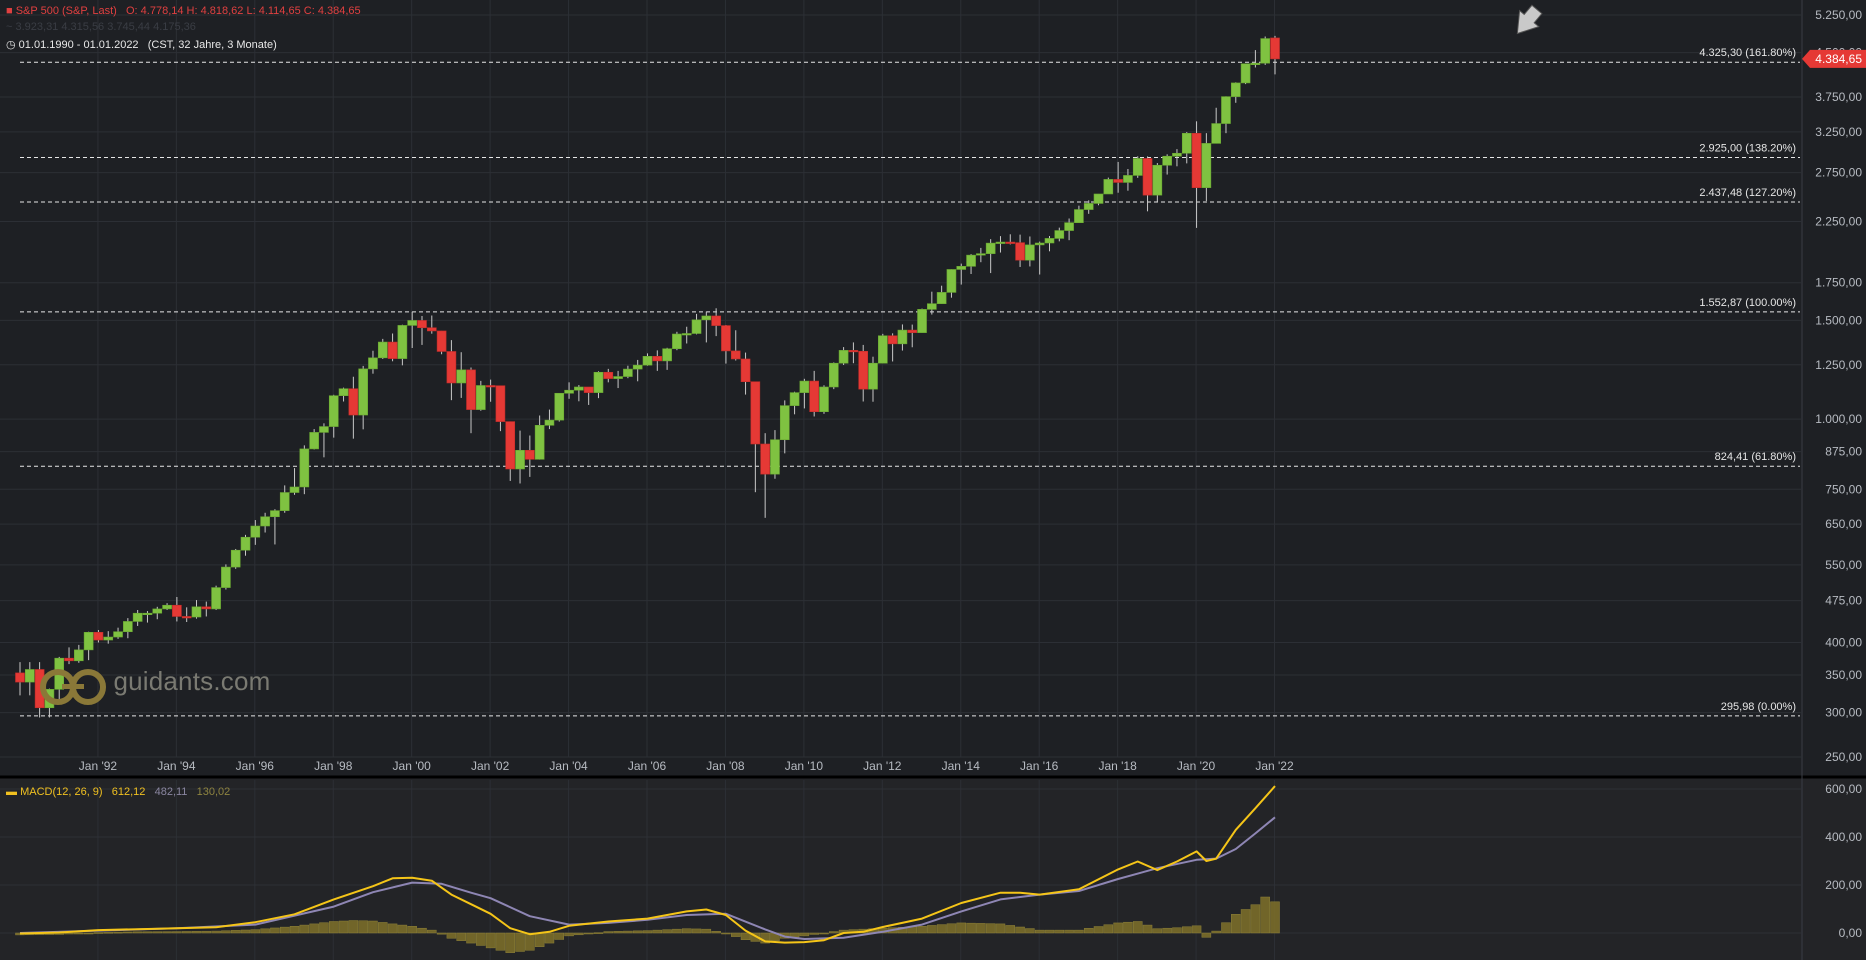 This screenshot has width=1866, height=960. Describe the element at coordinates (1843, 642) in the screenshot. I see `y-tick-label: 400,00` at that location.